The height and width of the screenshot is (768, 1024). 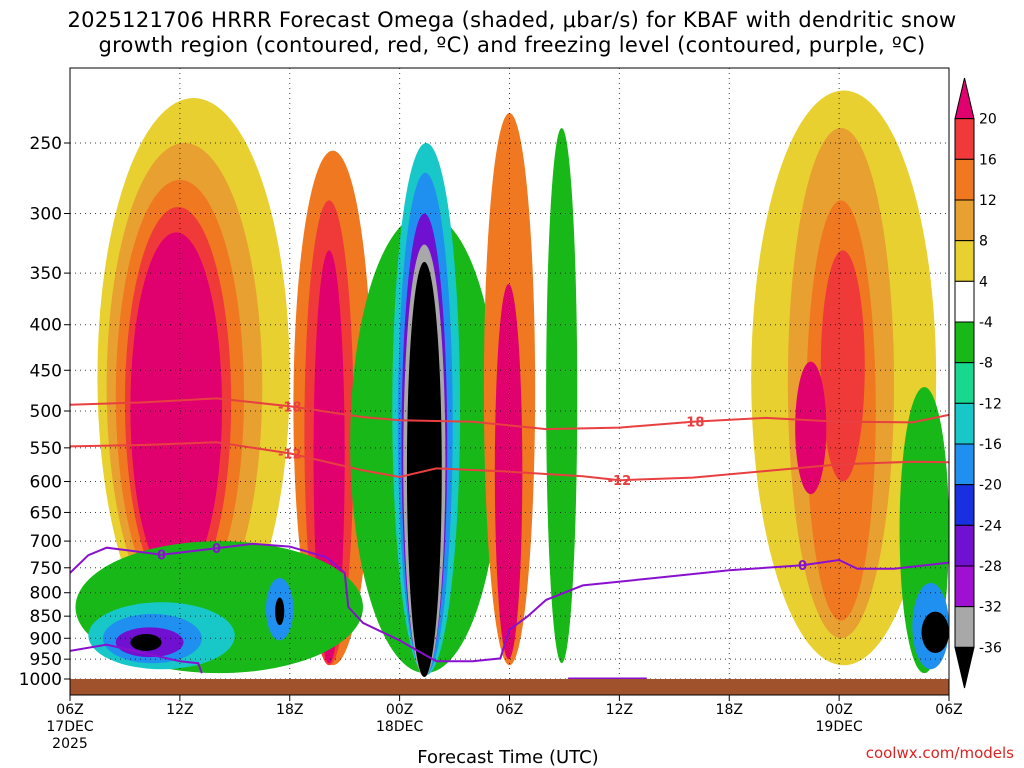 I want to click on y-tick-label-300: 300, so click(x=46, y=214).